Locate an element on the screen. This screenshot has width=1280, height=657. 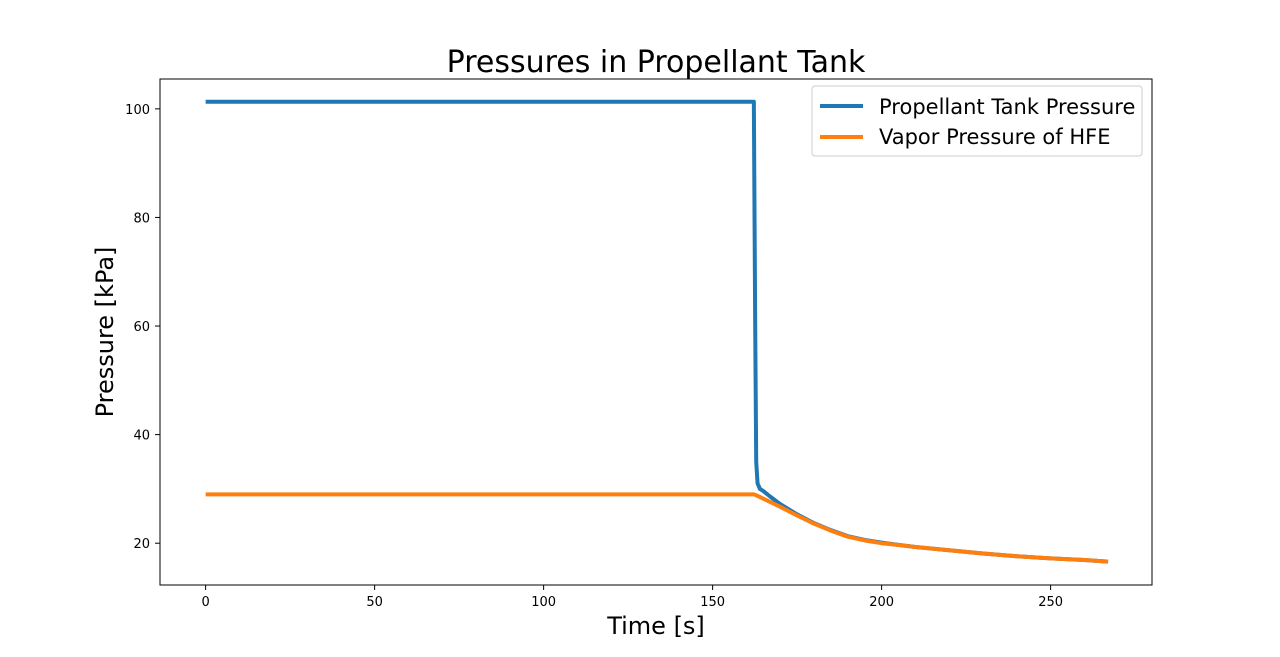
y-tick-label: 100 is located at coordinates (137, 110).